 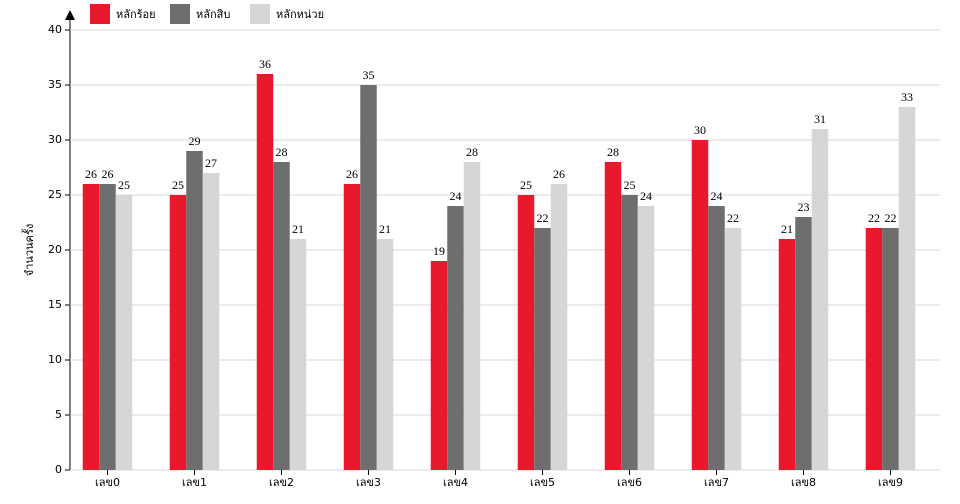 I want to click on value-label: 35, so click(x=369, y=75).